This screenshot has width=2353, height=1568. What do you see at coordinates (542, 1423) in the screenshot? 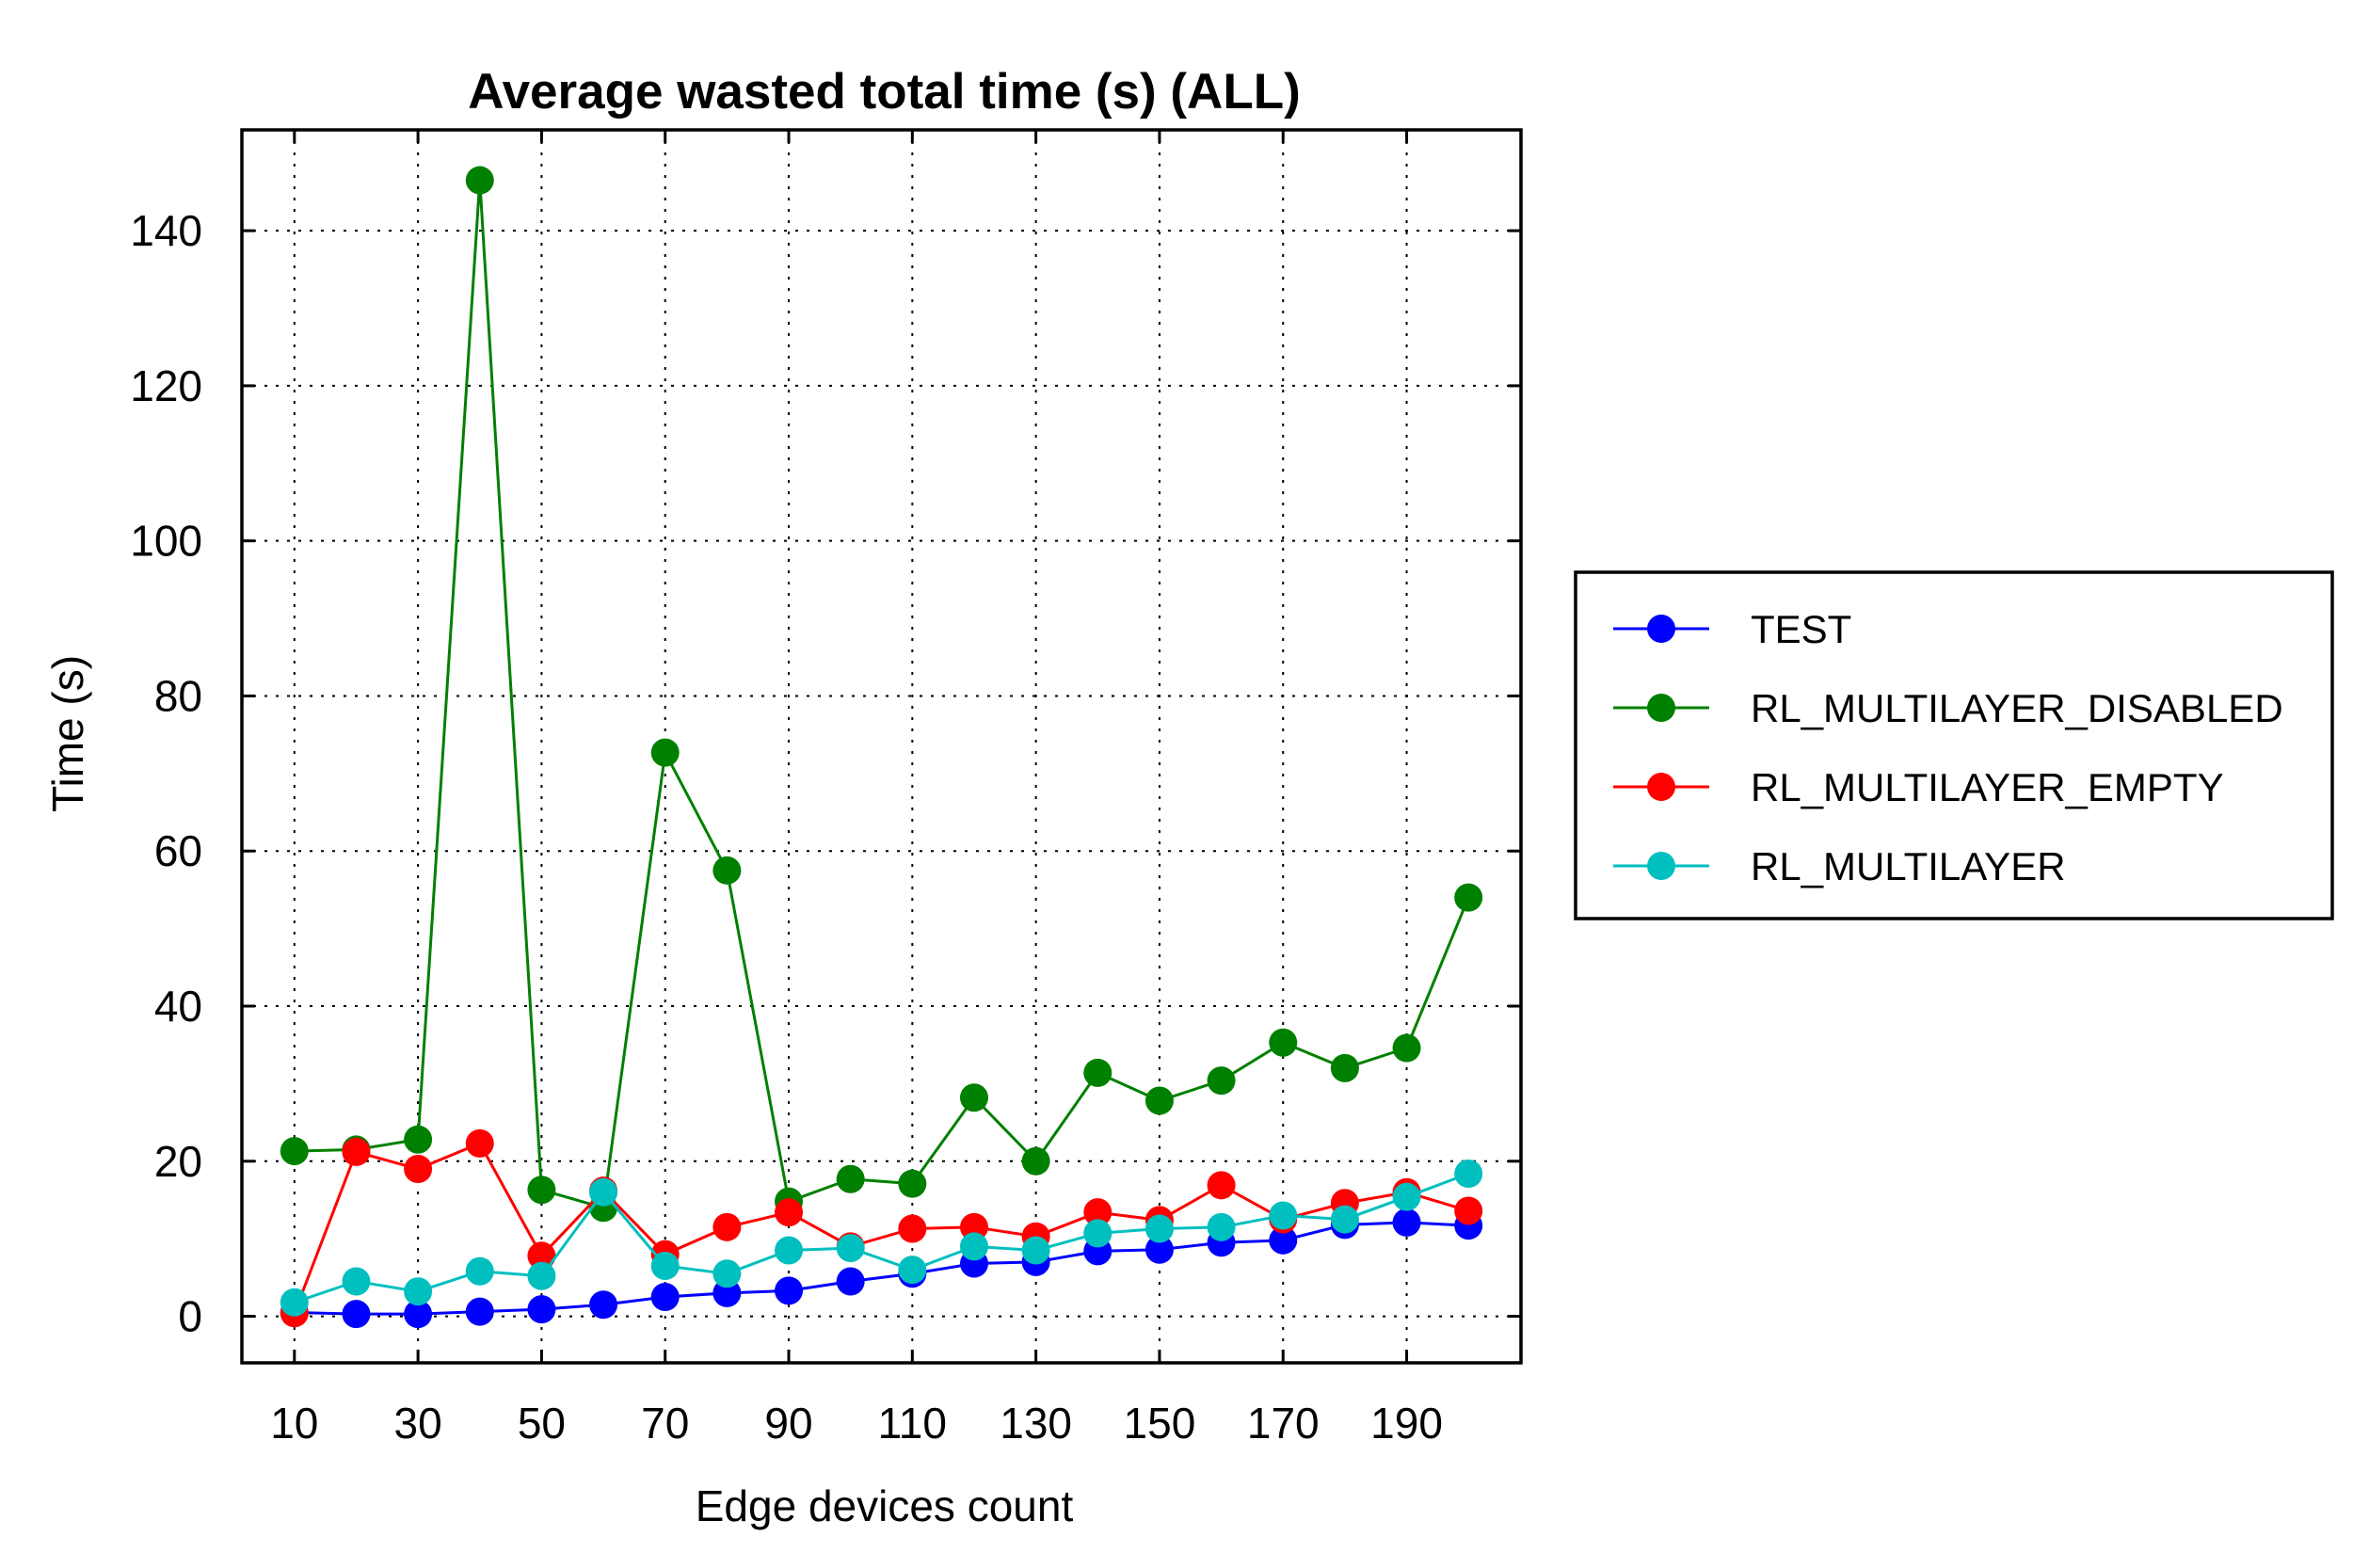
I see `x-tick-label: 50` at bounding box center [542, 1423].